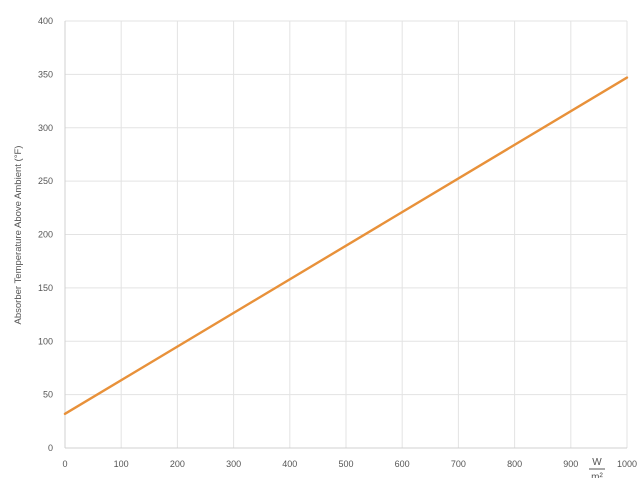 Image resolution: width=642 pixels, height=478 pixels. What do you see at coordinates (514, 464) in the screenshot?
I see `x-tick-label: 800` at bounding box center [514, 464].